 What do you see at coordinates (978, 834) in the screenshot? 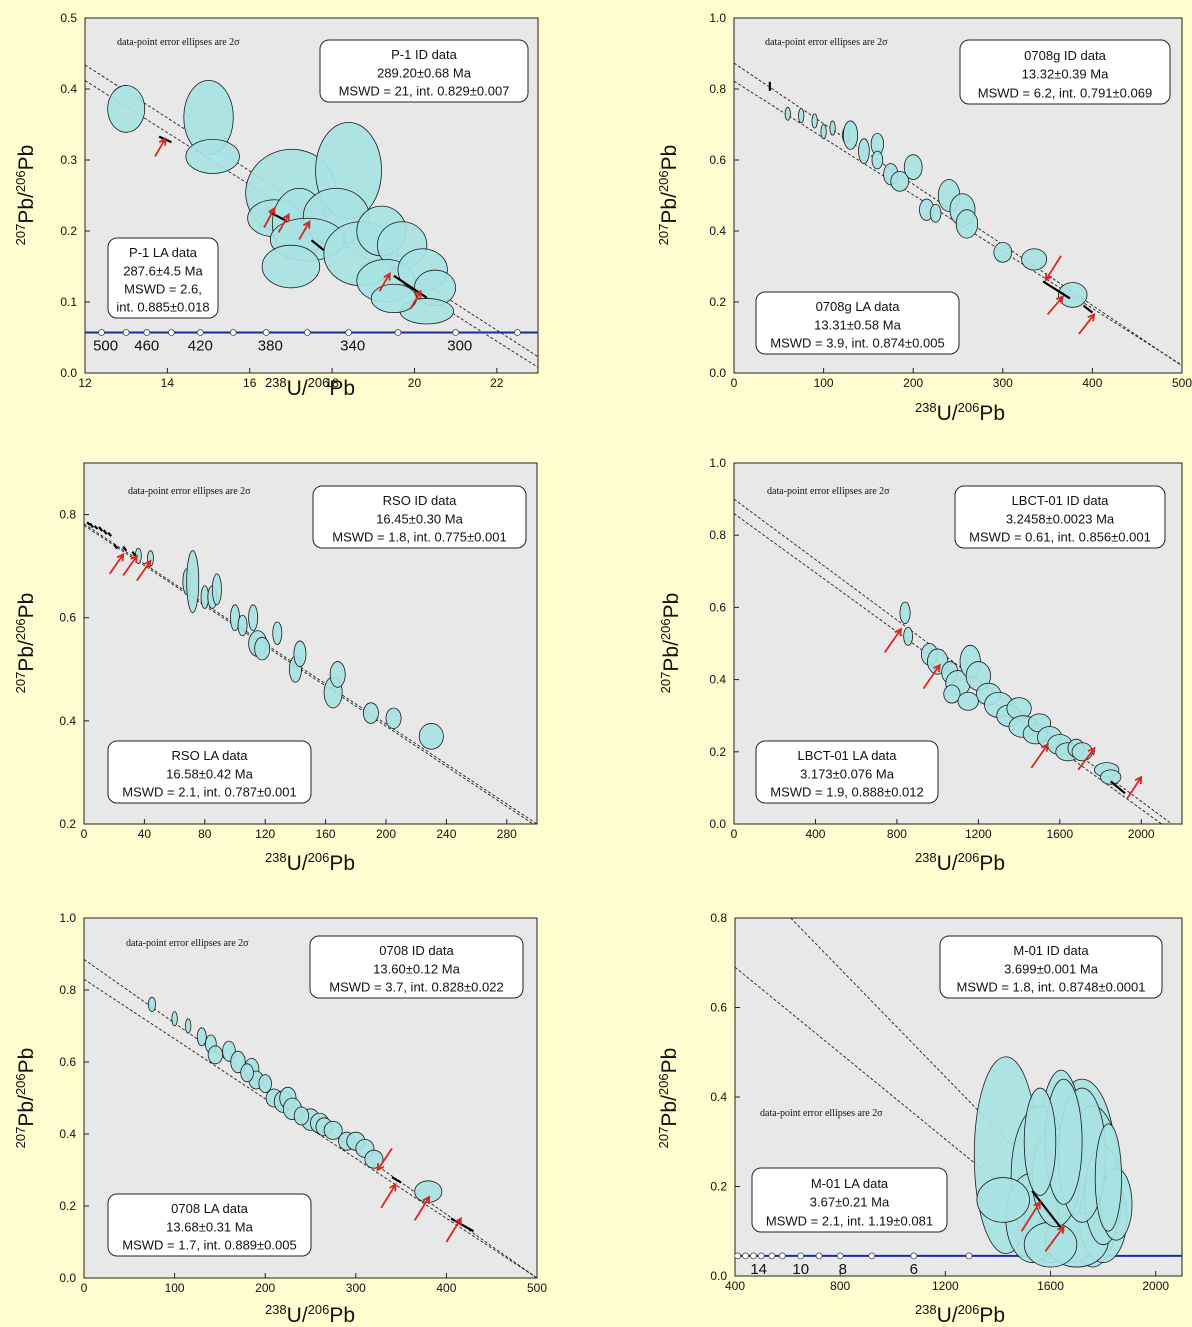
I see `x-tick-label: 1200` at bounding box center [978, 834].